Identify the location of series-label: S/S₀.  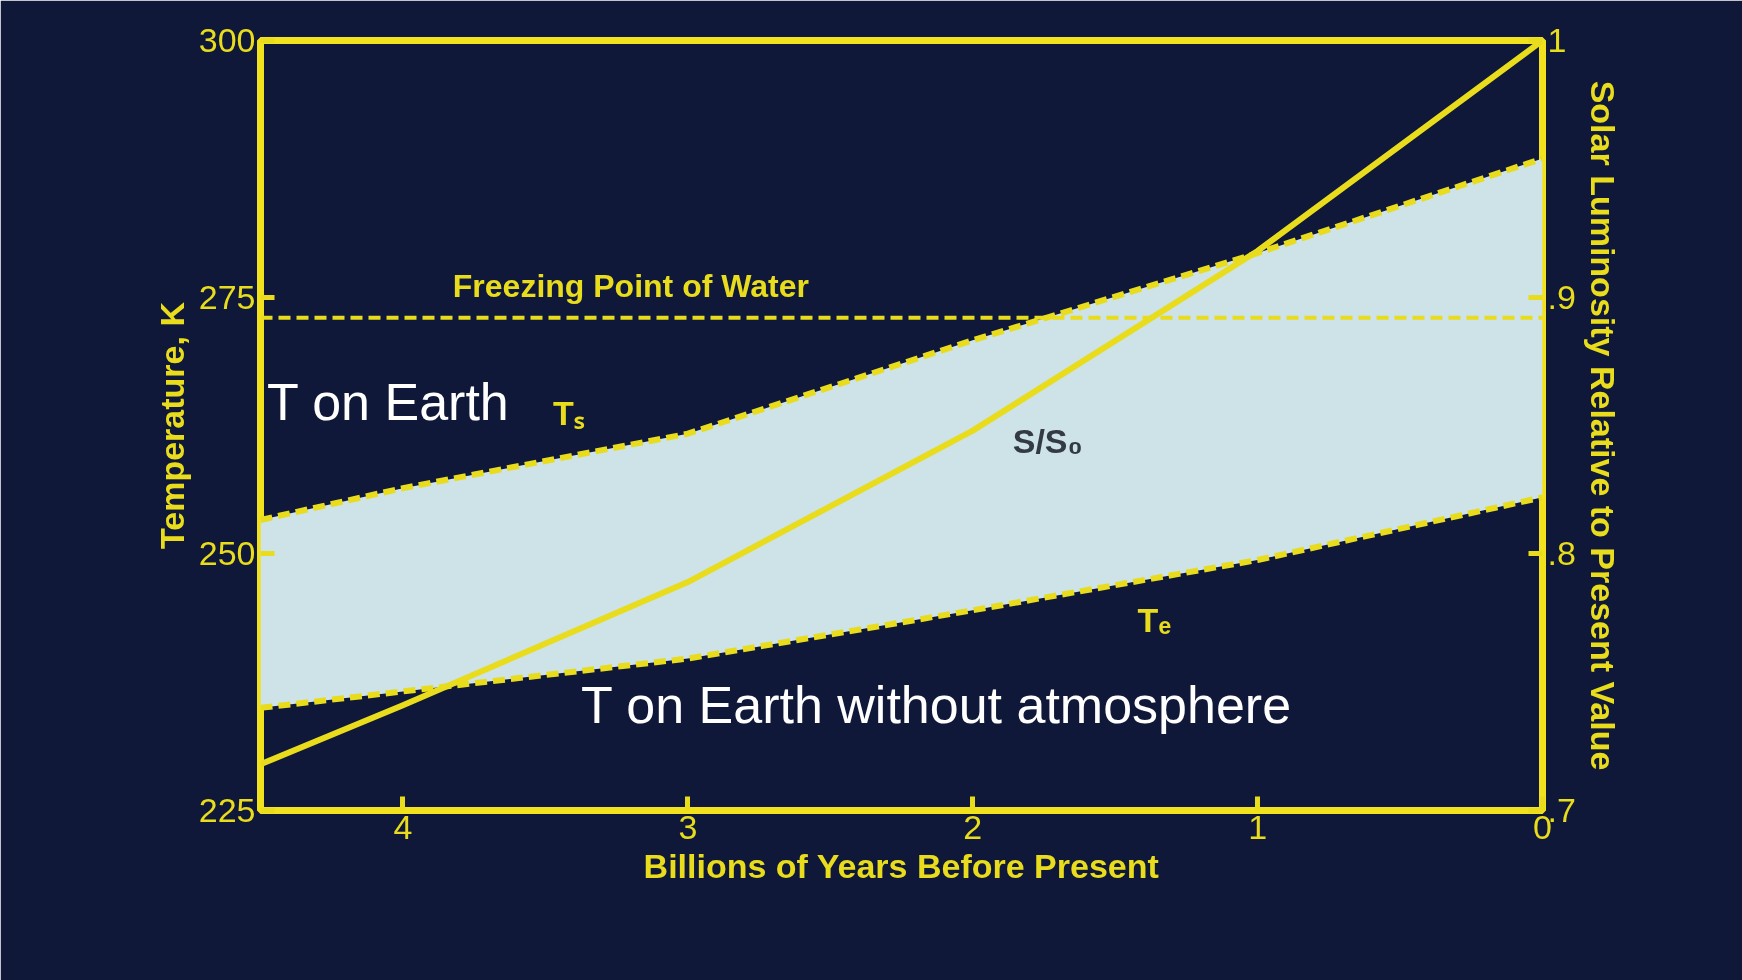
(1047, 440).